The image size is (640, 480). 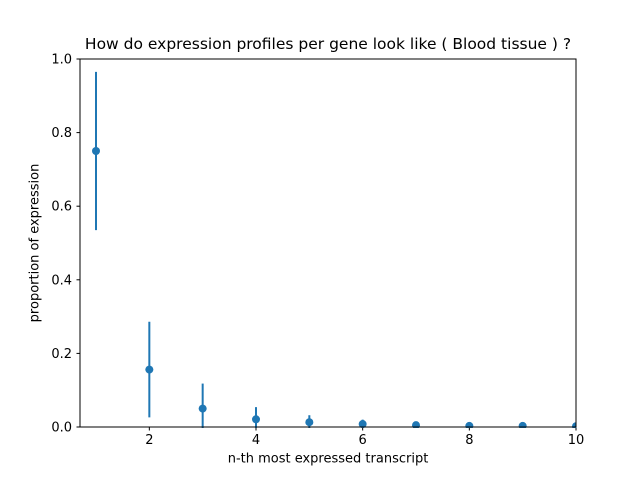 I want to click on x-tick-label: 8, so click(x=469, y=440).